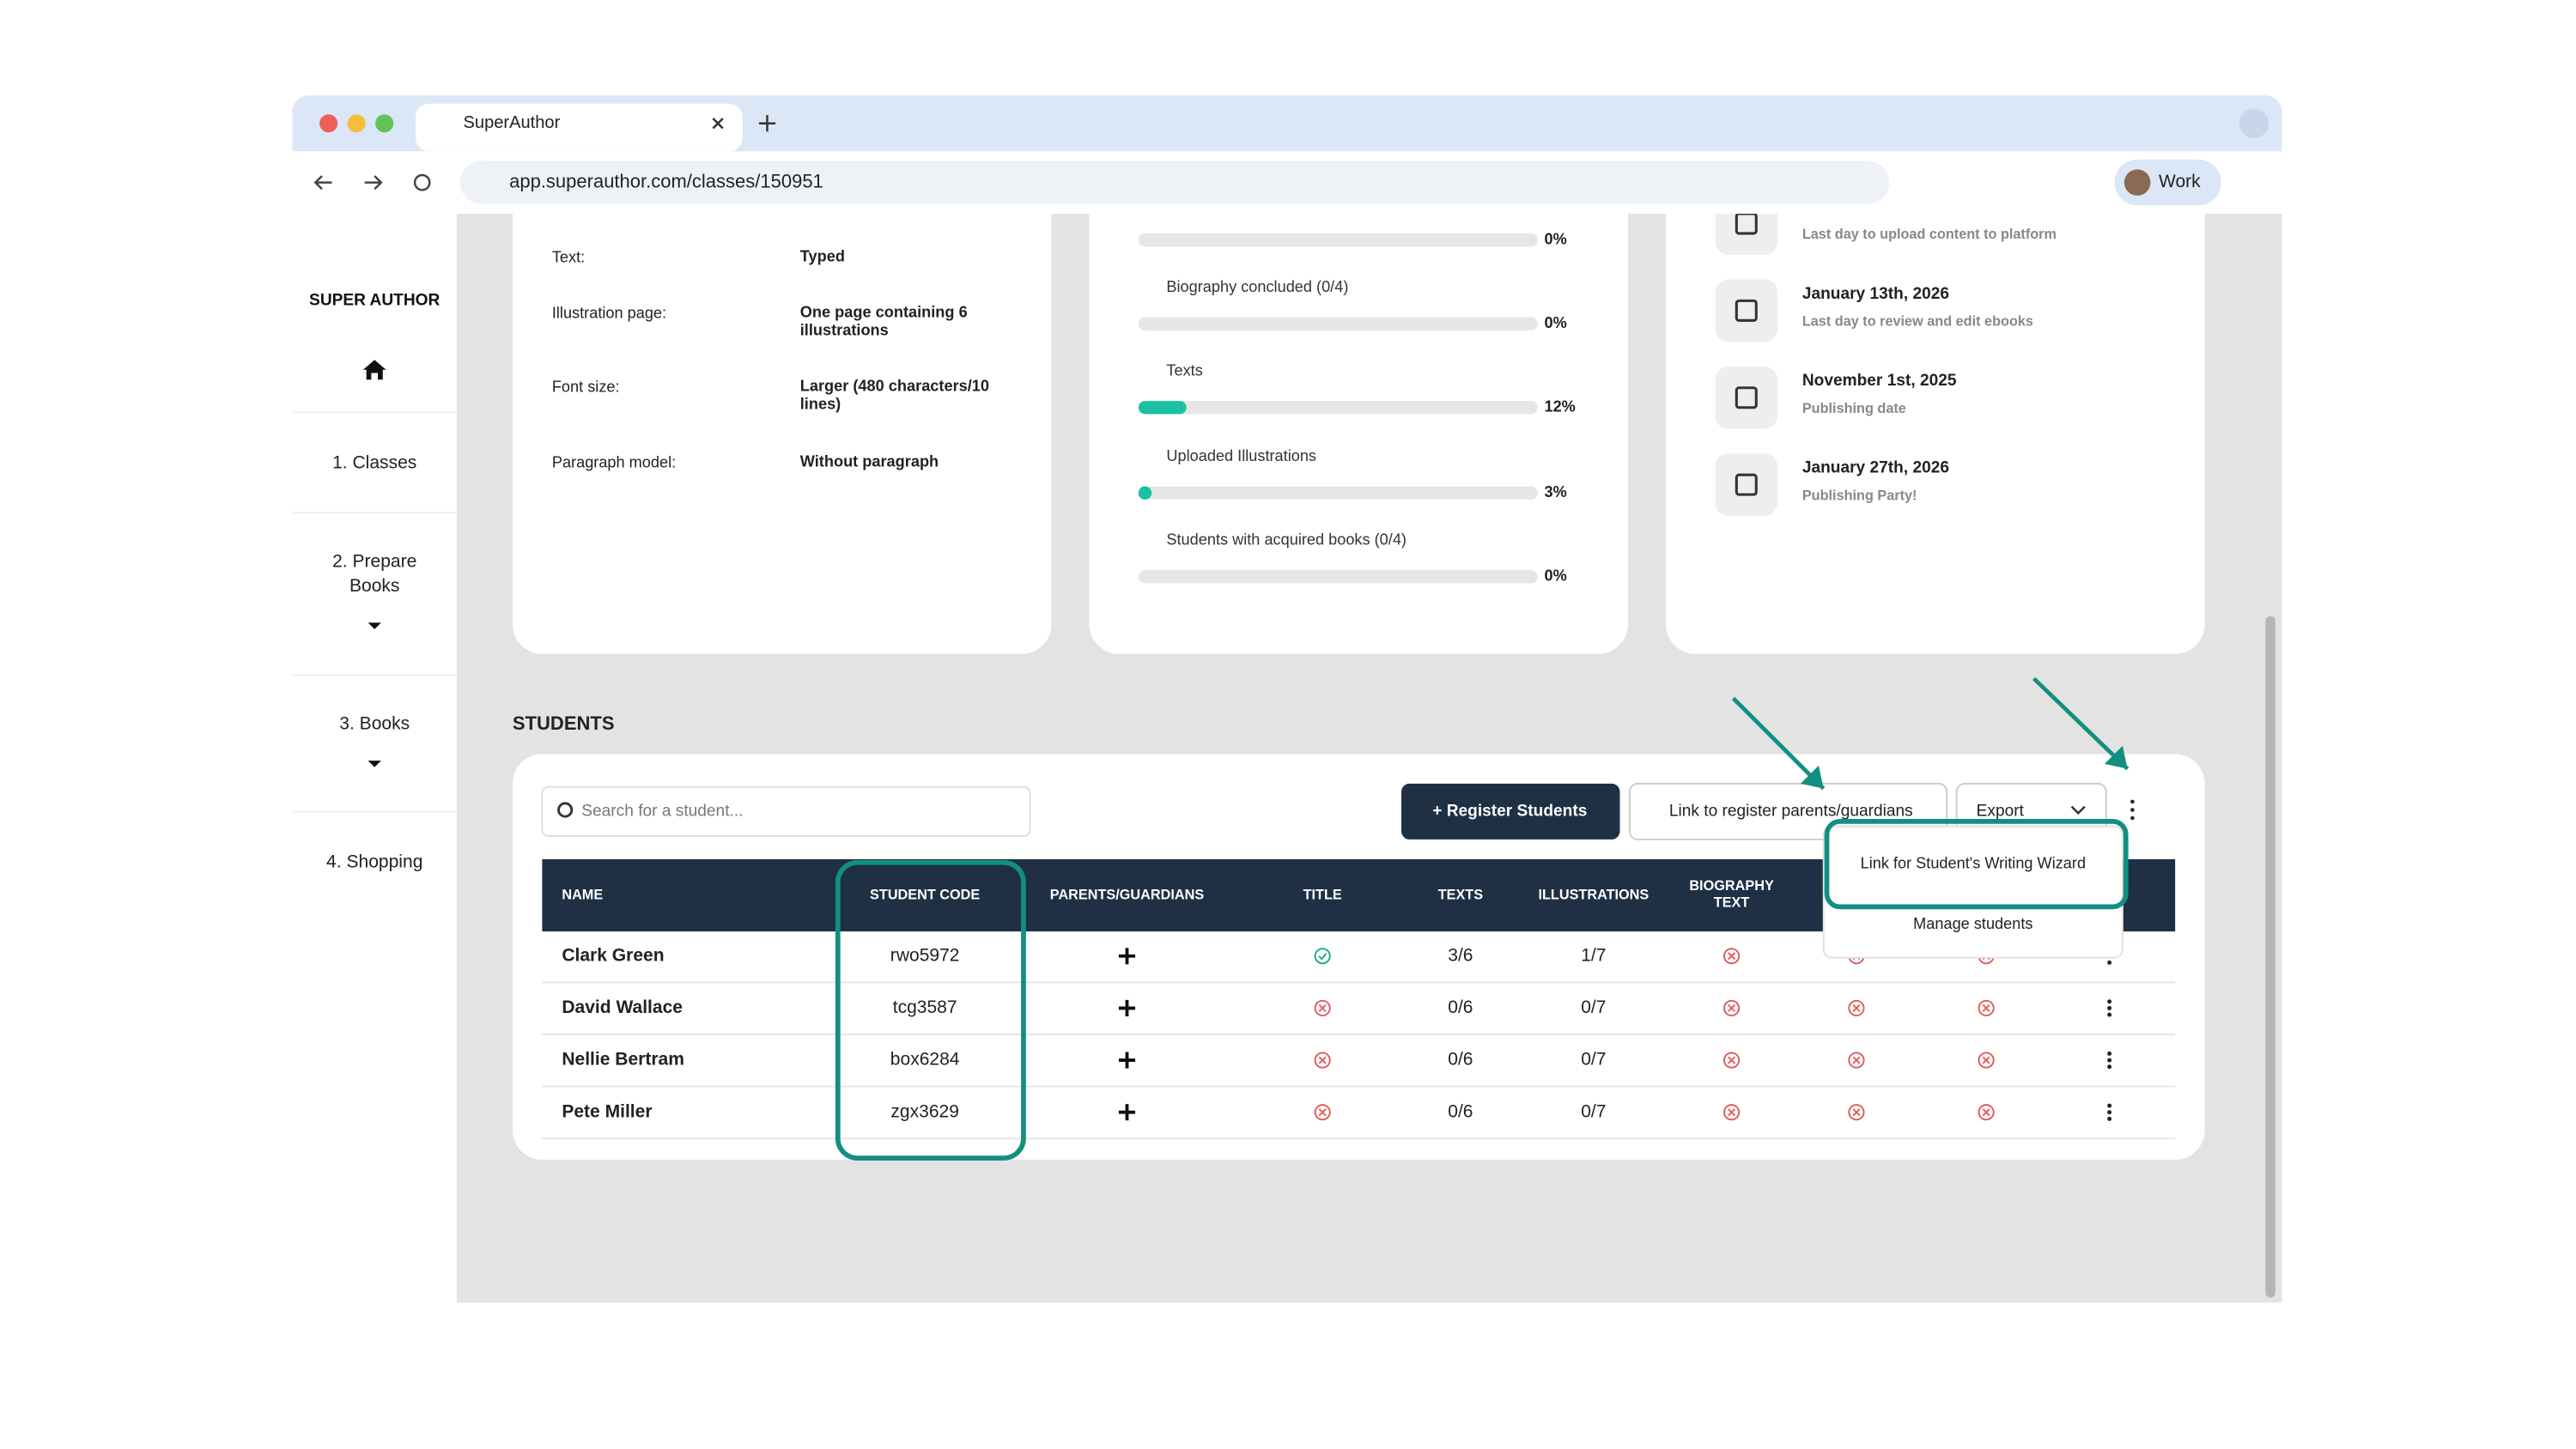 The image size is (2576, 1449). I want to click on student-code: rwo5972, so click(925, 955).